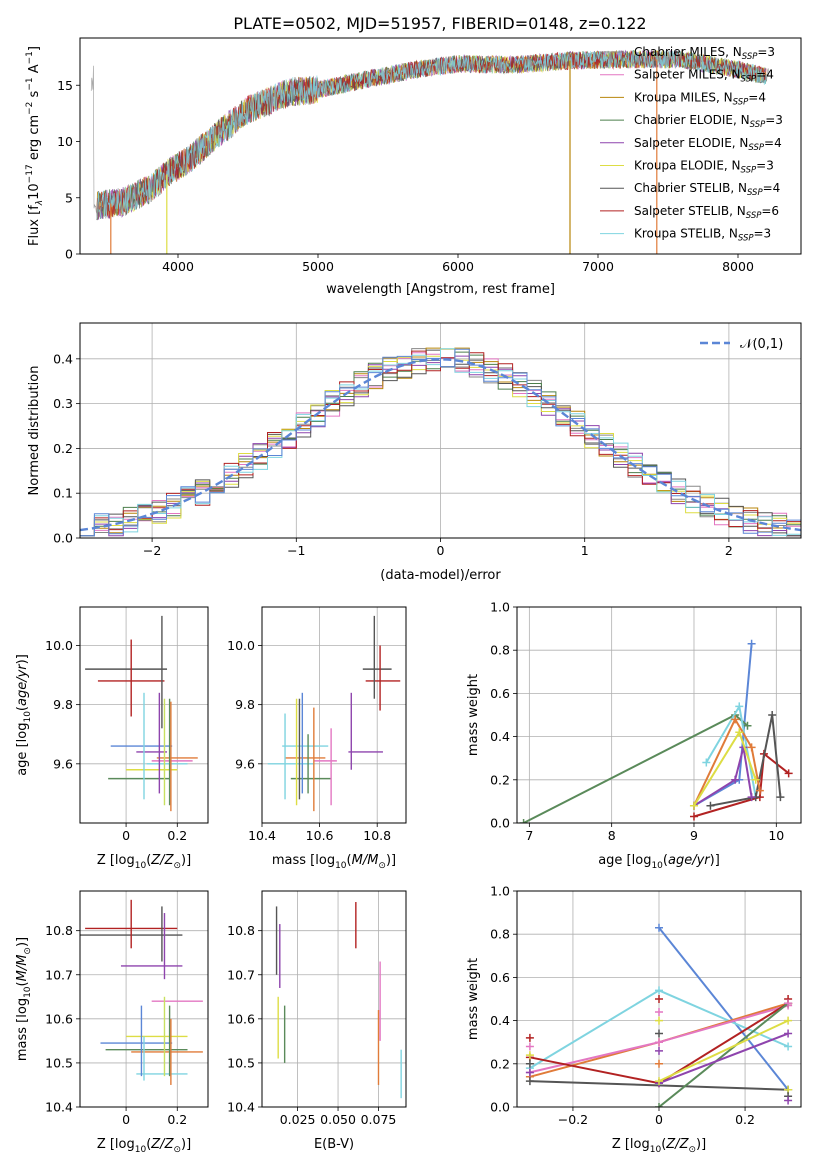 The image size is (819, 1170). Describe the element at coordinates (35, 146) in the screenshot. I see `y-axis-label: Flux [fλ10−17 erg cm−2 s−1 A−1]` at that location.